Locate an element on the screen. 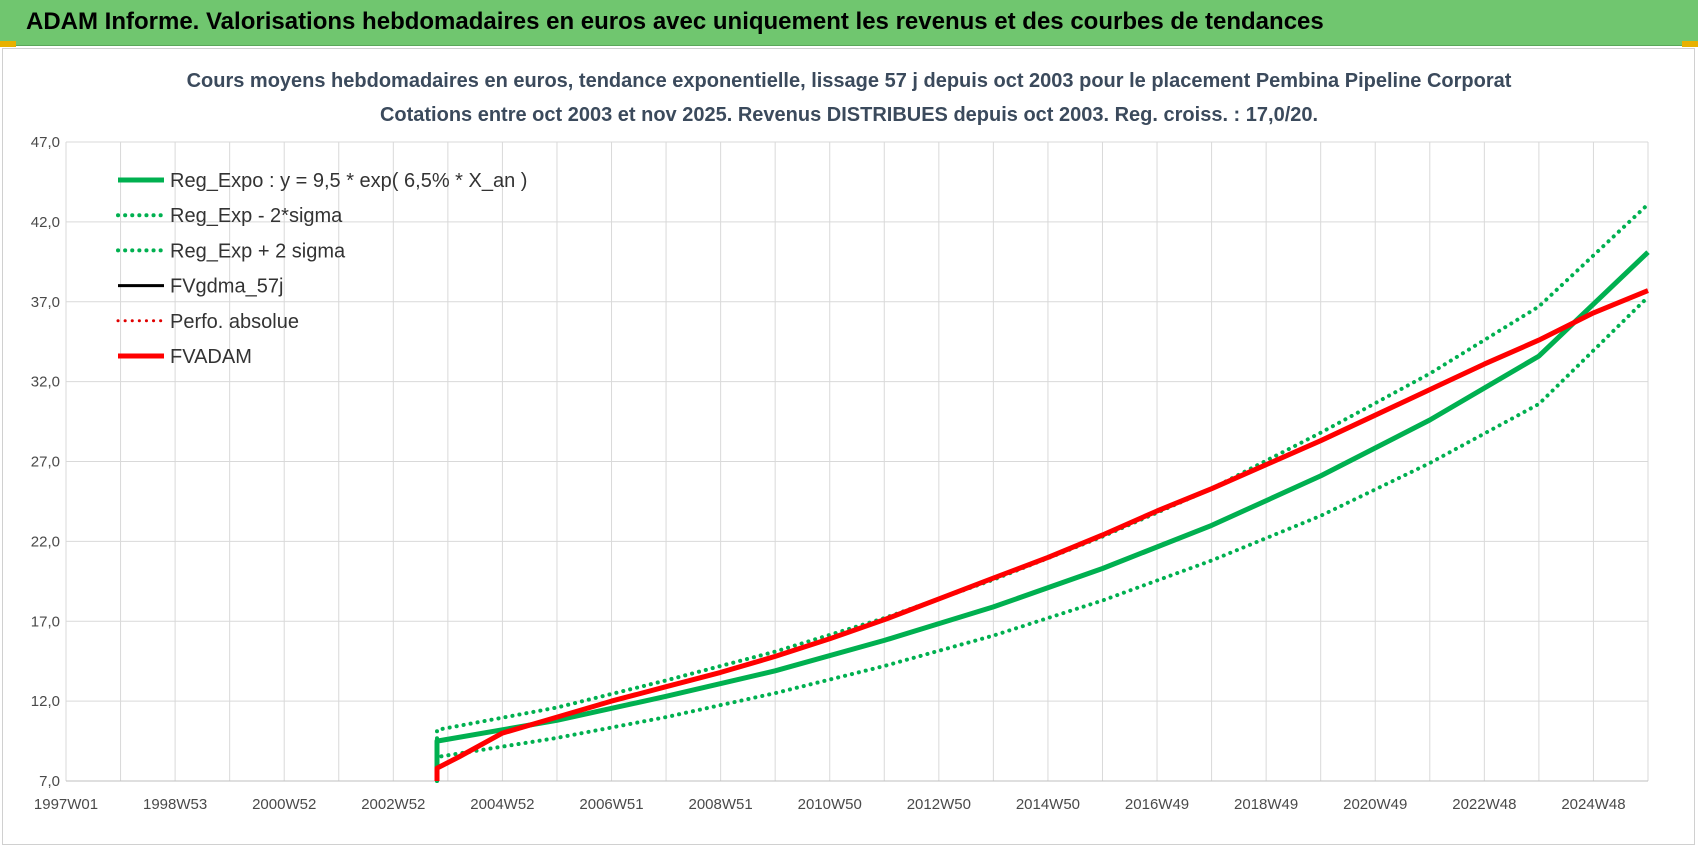 The width and height of the screenshot is (1698, 848). y-tick-label: 17,0 is located at coordinates (45, 621).